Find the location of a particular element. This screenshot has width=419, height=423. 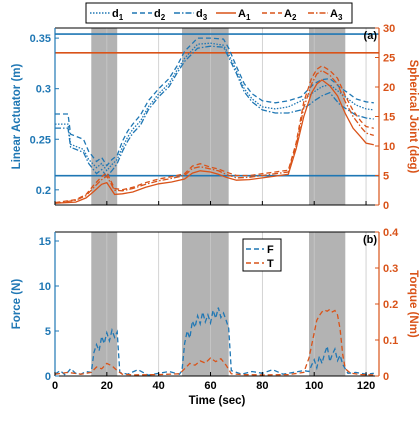

y-right-tick-label-3: 0.3 is located at coordinates (390, 269).